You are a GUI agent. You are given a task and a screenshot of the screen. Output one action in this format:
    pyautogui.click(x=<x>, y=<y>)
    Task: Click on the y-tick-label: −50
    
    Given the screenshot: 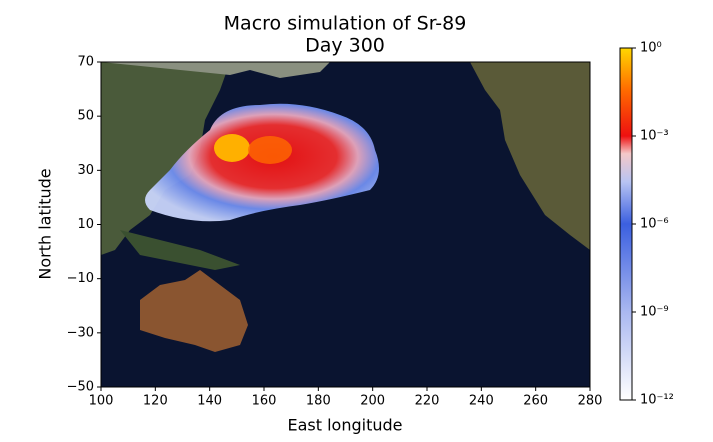 What is the action you would take?
    pyautogui.click(x=80, y=387)
    